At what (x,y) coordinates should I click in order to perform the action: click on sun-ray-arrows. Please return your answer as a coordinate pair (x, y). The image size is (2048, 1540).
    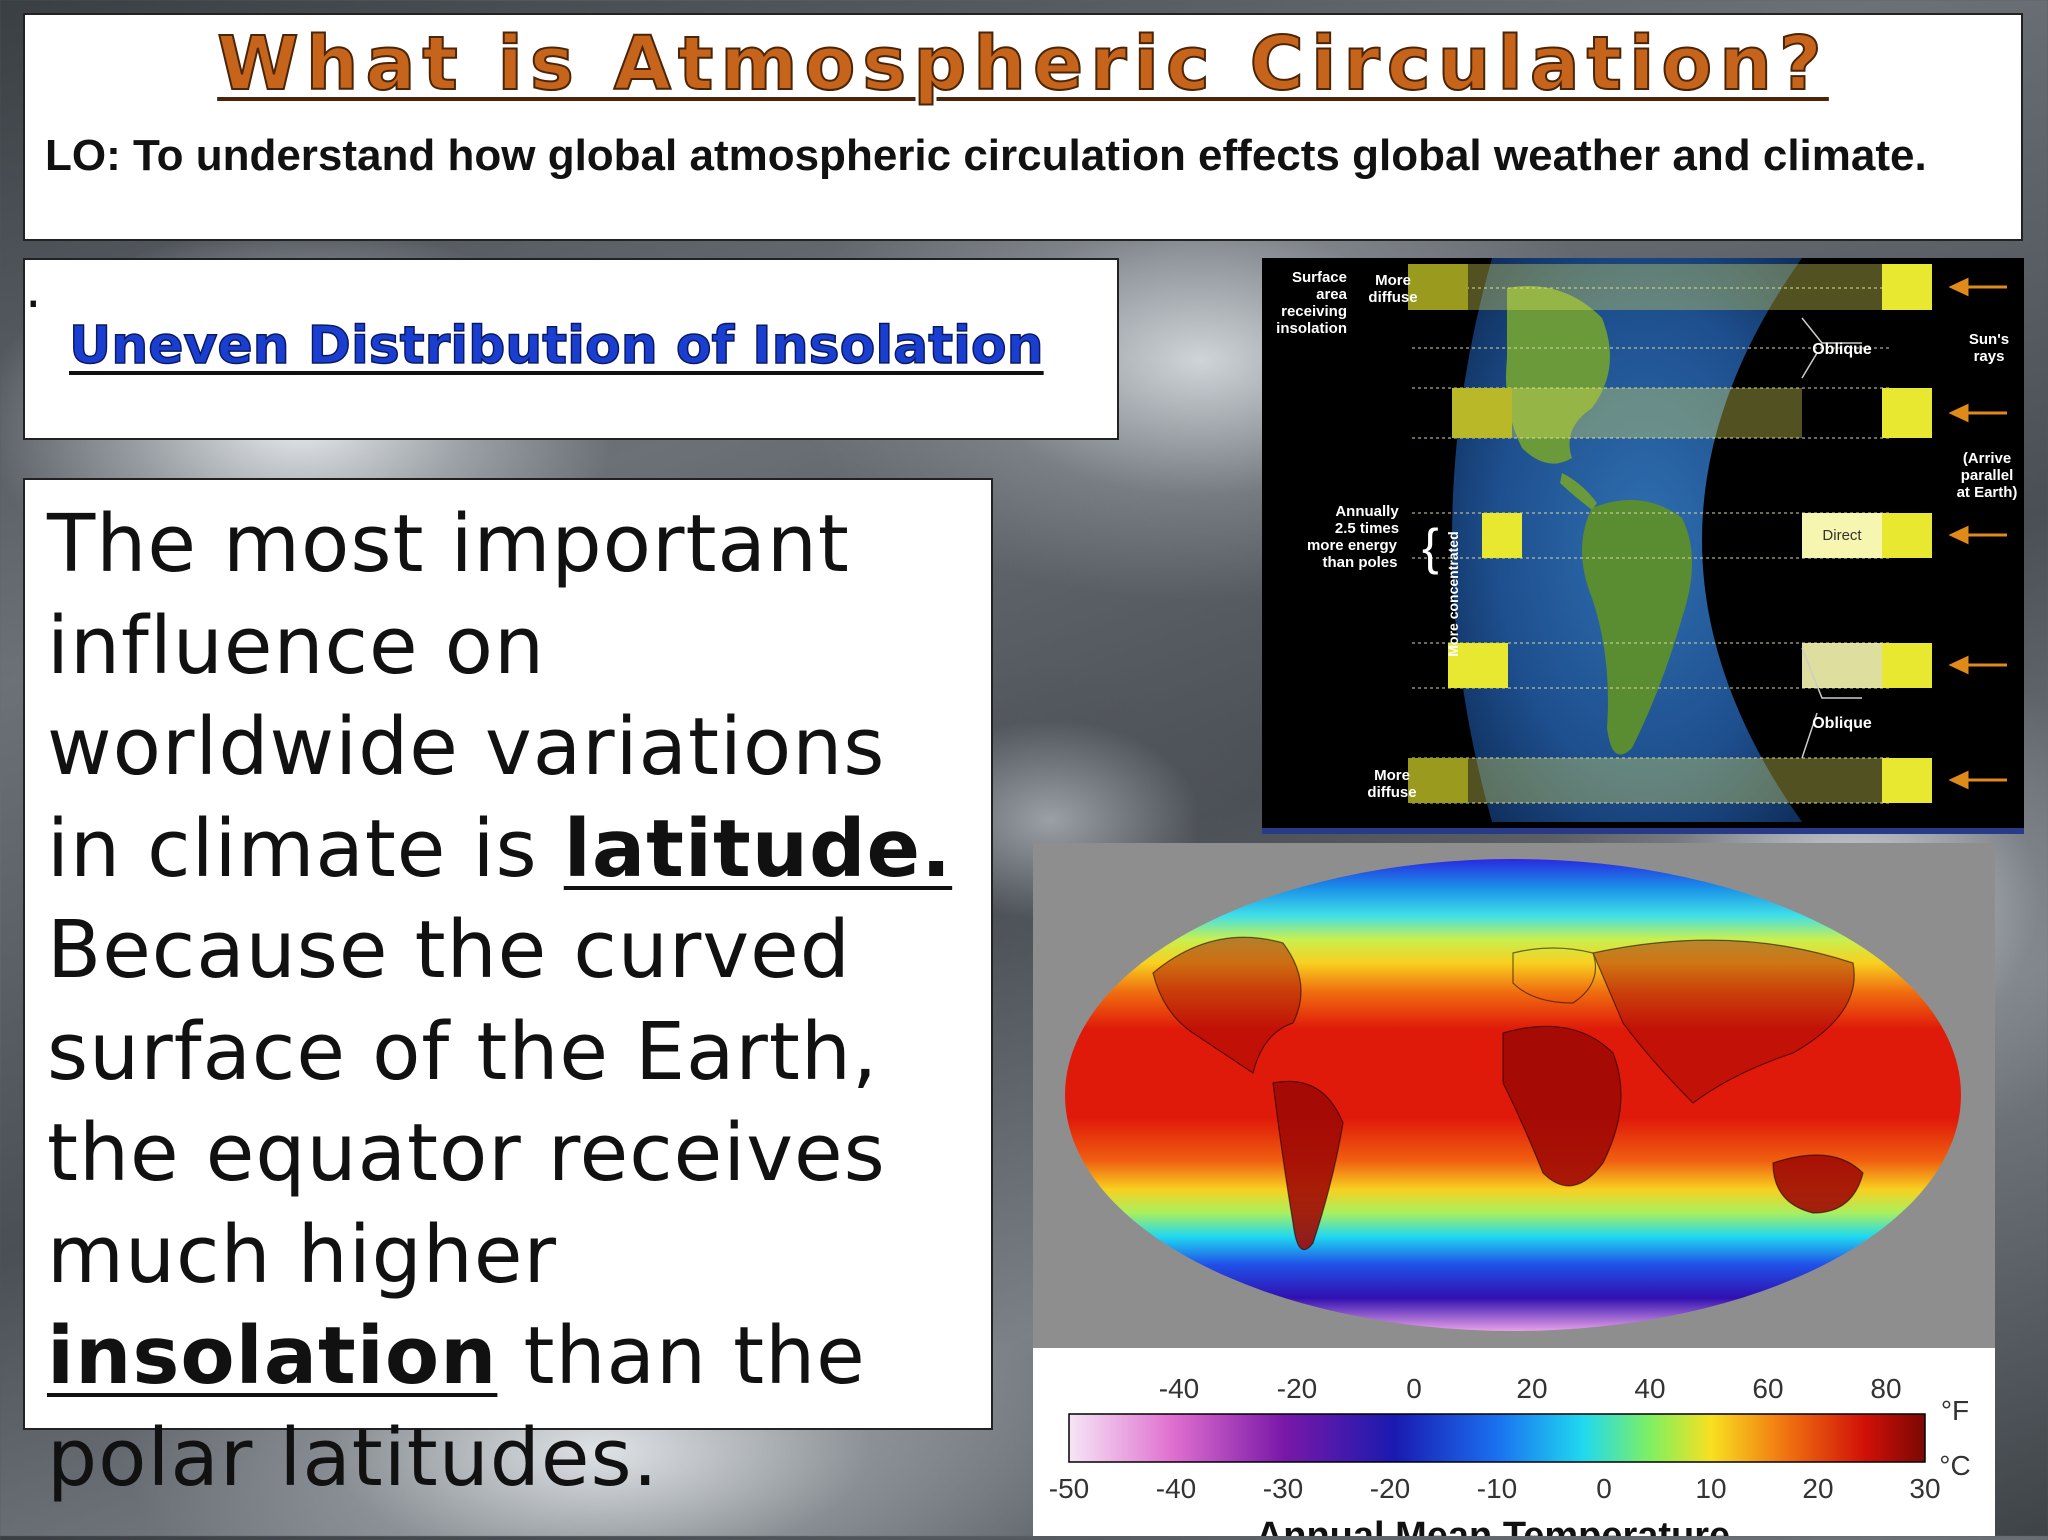
    Looking at the image, I should click on (1977, 533).